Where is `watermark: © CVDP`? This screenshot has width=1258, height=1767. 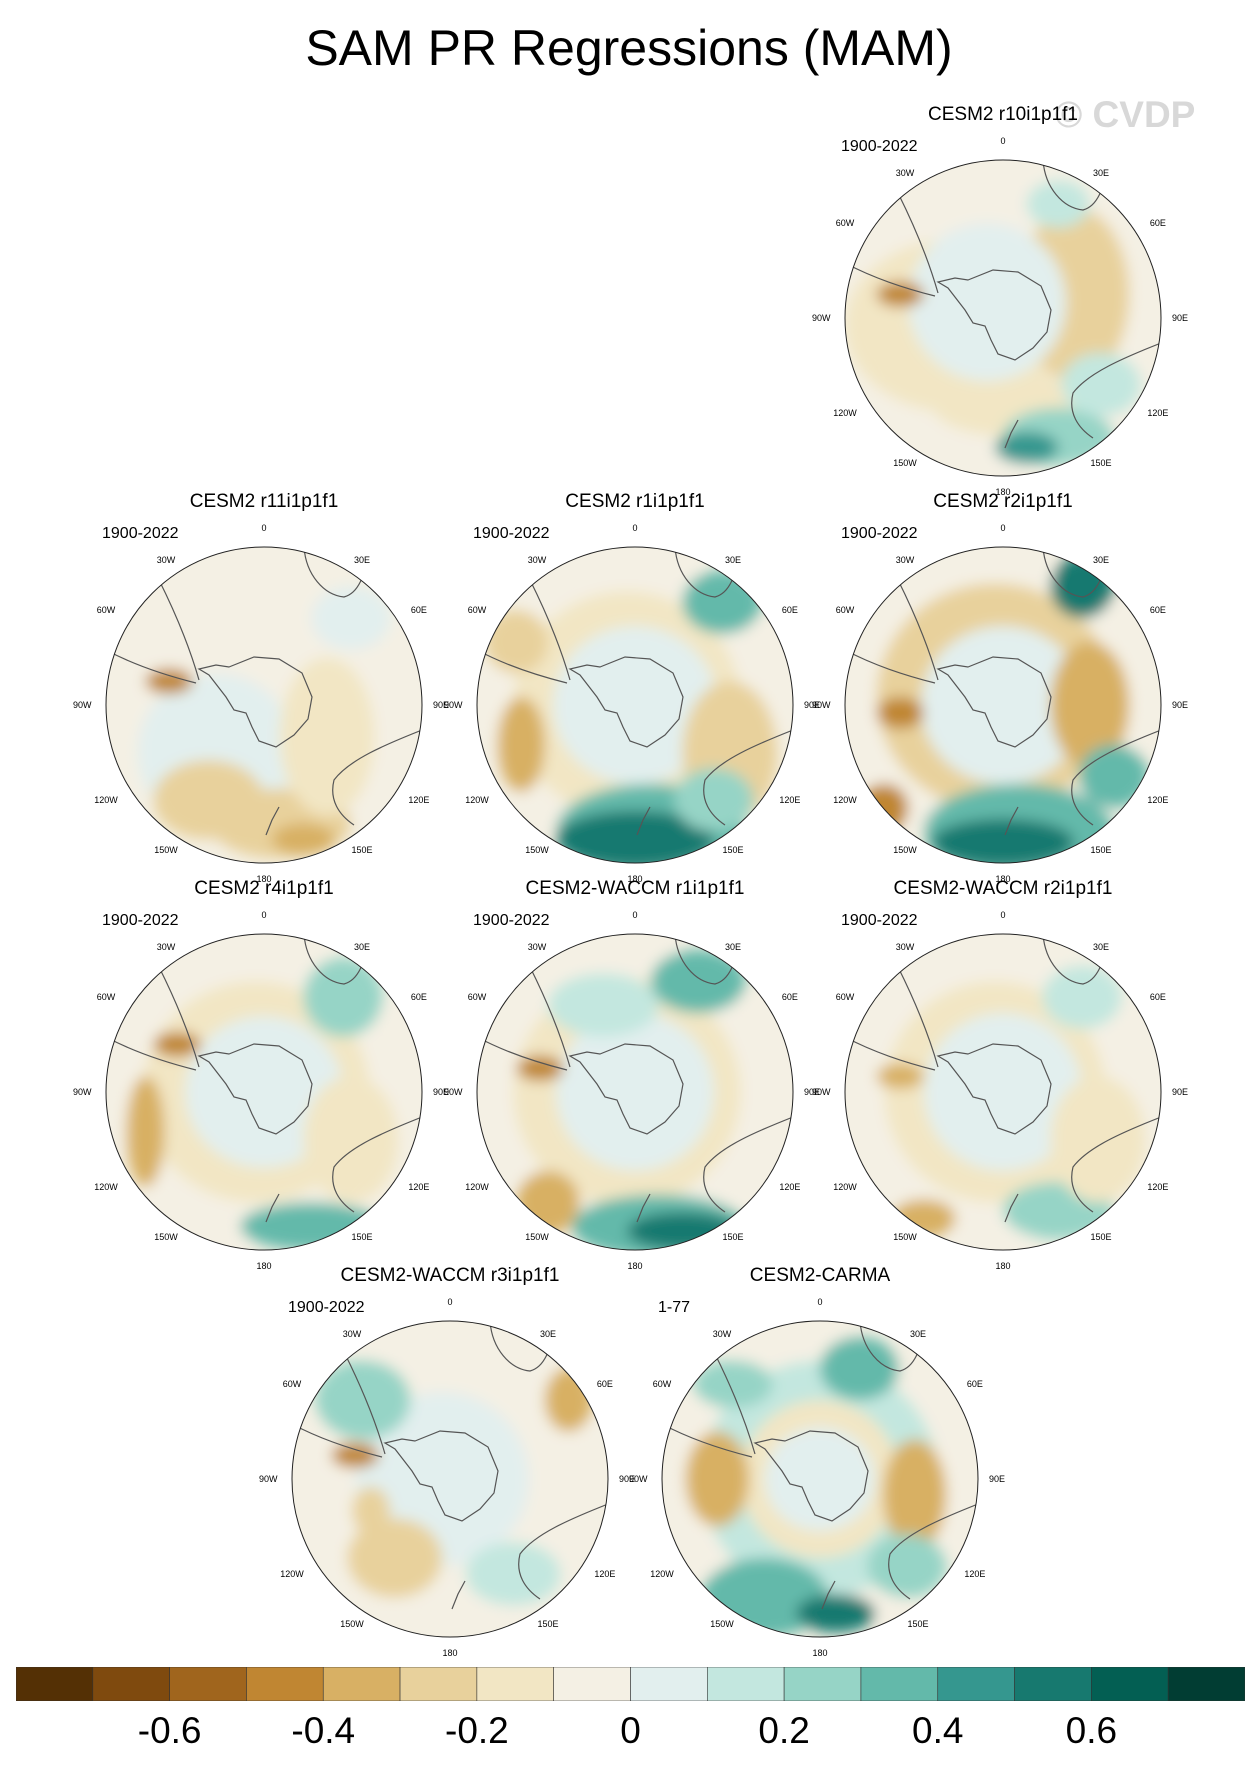
watermark: © CVDP is located at coordinates (1125, 114).